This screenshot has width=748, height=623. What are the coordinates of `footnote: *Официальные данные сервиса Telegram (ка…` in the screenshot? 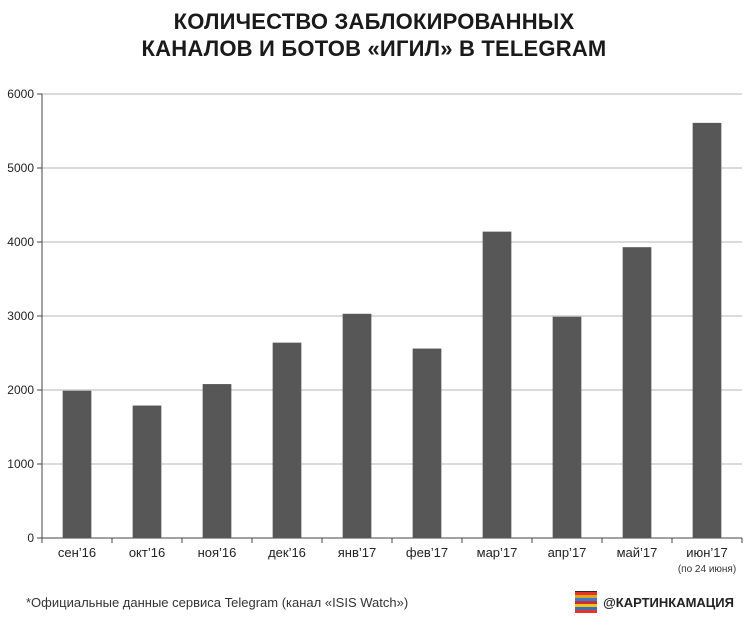 It's located at (217, 602).